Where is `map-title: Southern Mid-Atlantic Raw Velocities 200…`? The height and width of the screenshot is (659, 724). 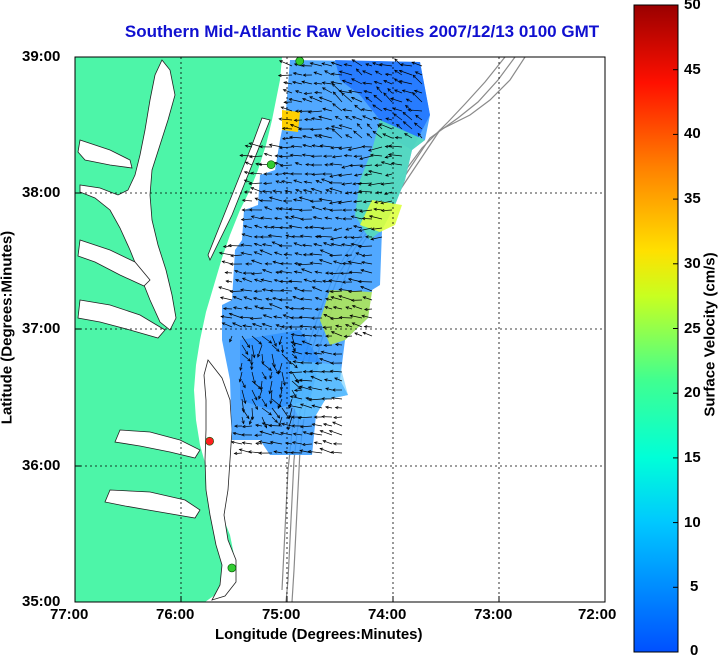 map-title: Southern Mid-Atlantic Raw Velocities 200… is located at coordinates (362, 31).